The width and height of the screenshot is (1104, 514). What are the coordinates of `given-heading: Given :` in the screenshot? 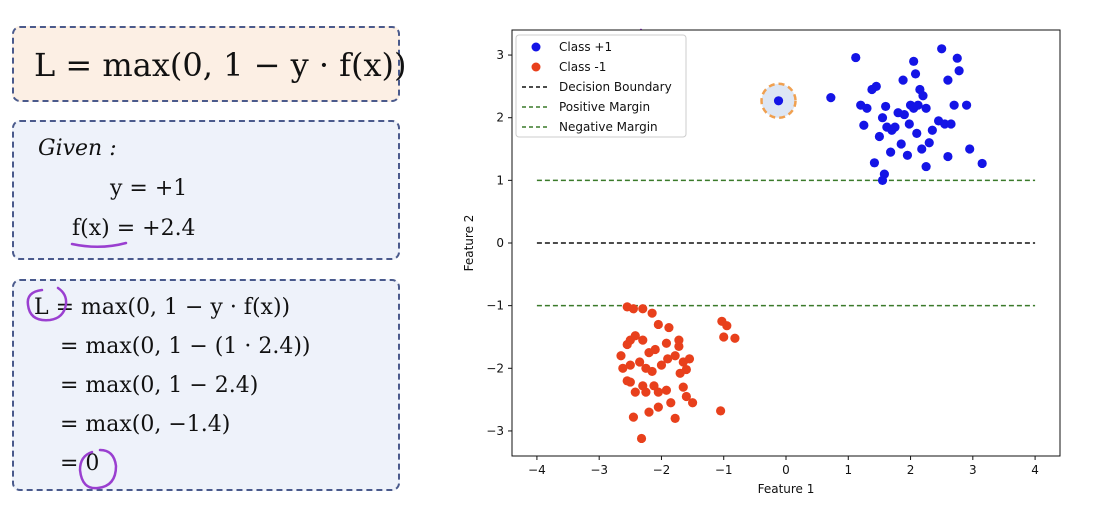 It's located at (77, 148).